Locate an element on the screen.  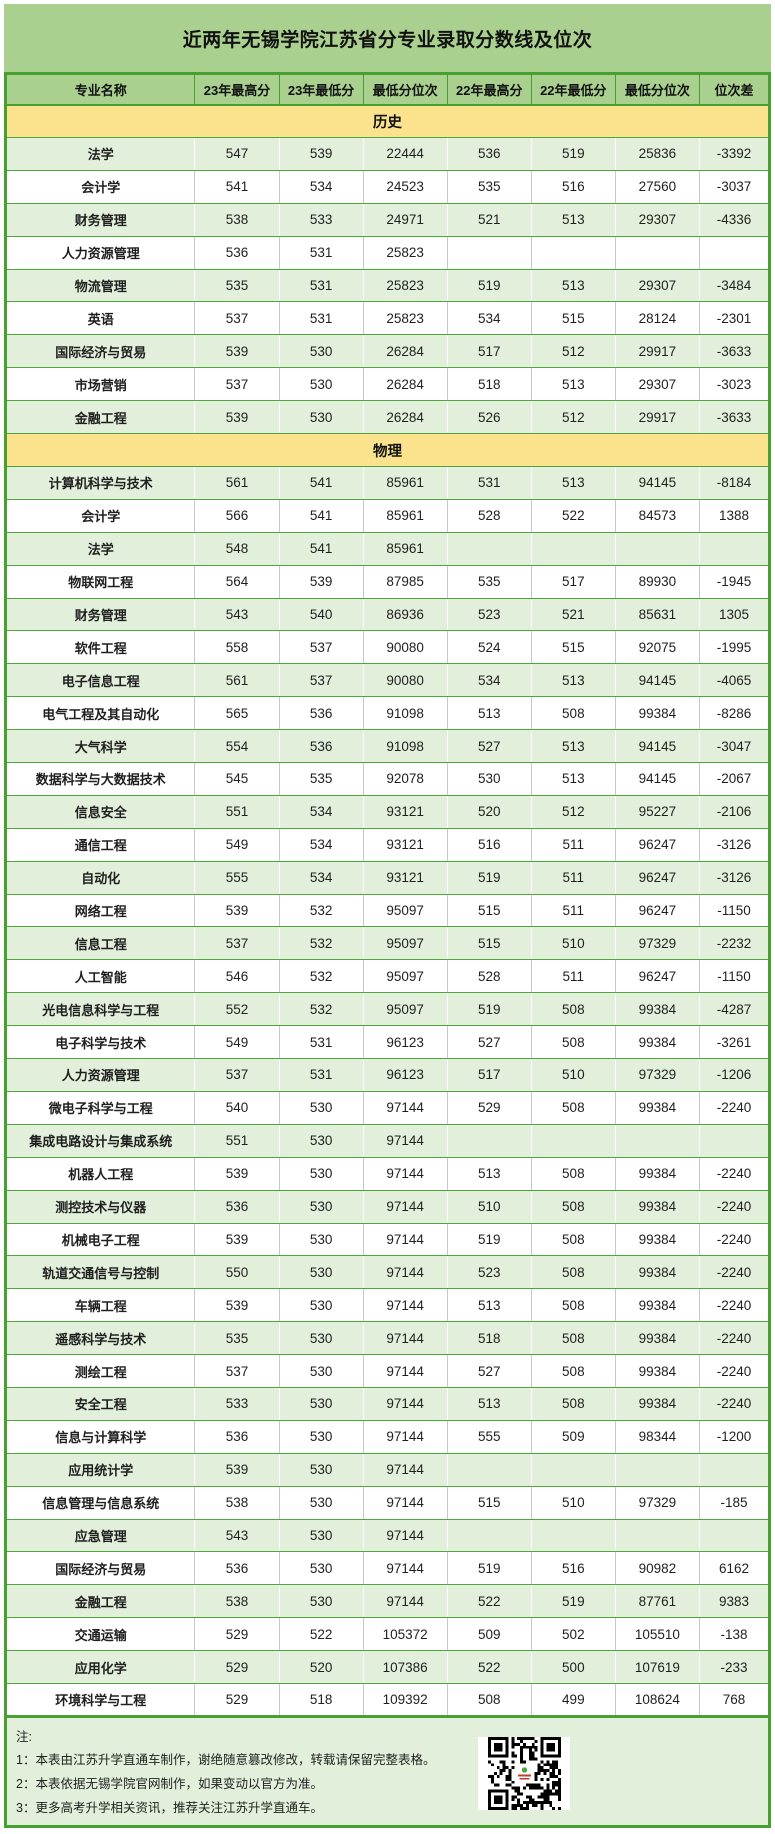
score-cell: -4287 is located at coordinates (734, 1009).